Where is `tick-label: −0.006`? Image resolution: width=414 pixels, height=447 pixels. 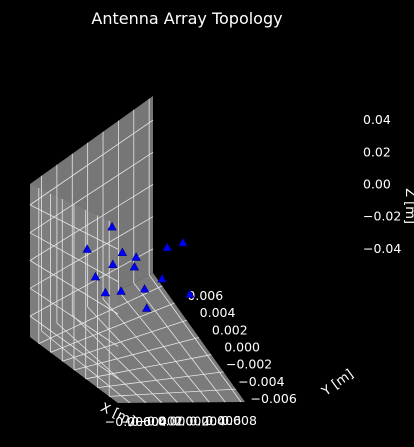
tick-label: −0.006 is located at coordinates (274, 398).